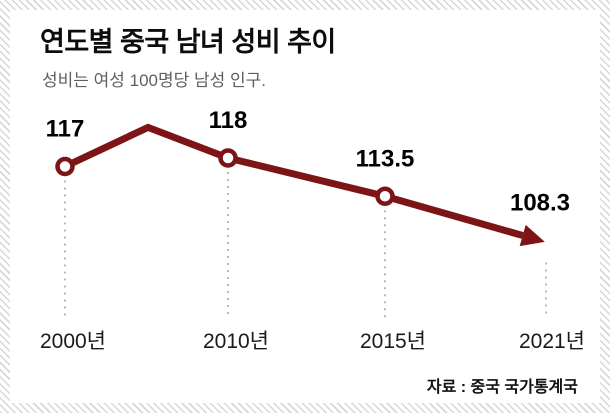  What do you see at coordinates (228, 120) in the screenshot?
I see `value-label: 118` at bounding box center [228, 120].